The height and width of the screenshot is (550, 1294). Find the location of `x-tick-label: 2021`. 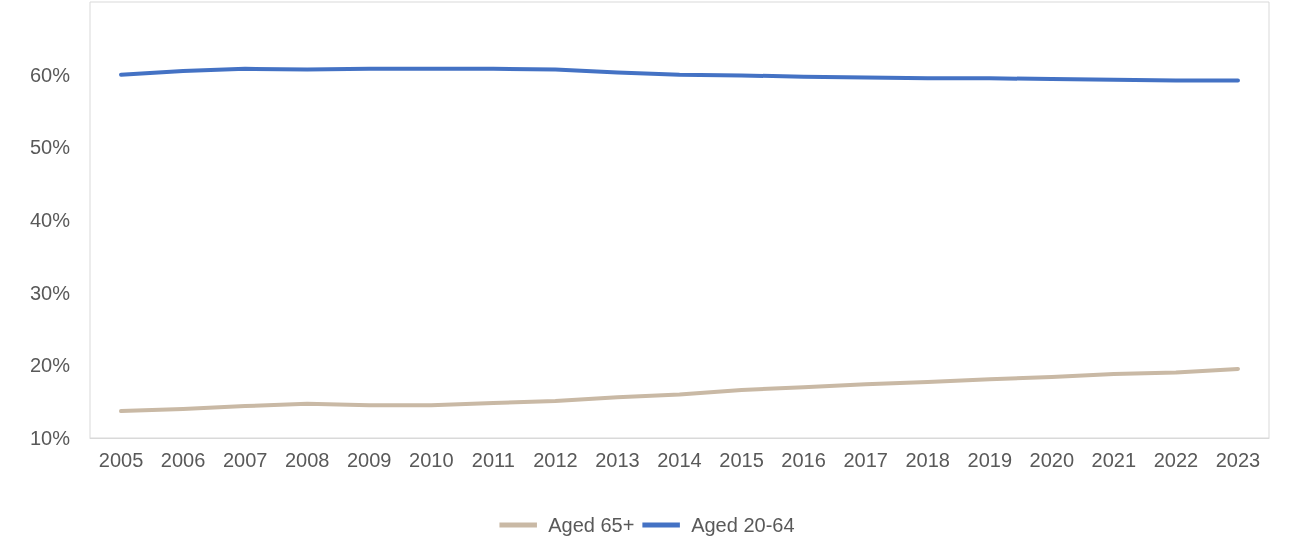

x-tick-label: 2021 is located at coordinates (1114, 460).